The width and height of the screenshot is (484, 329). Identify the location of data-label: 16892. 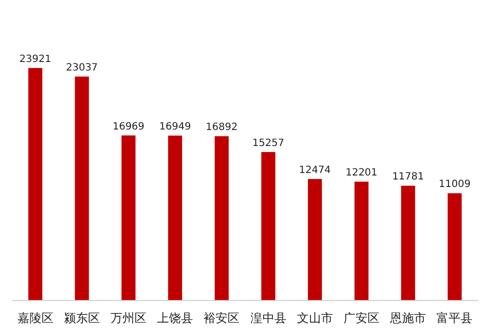
(222, 128).